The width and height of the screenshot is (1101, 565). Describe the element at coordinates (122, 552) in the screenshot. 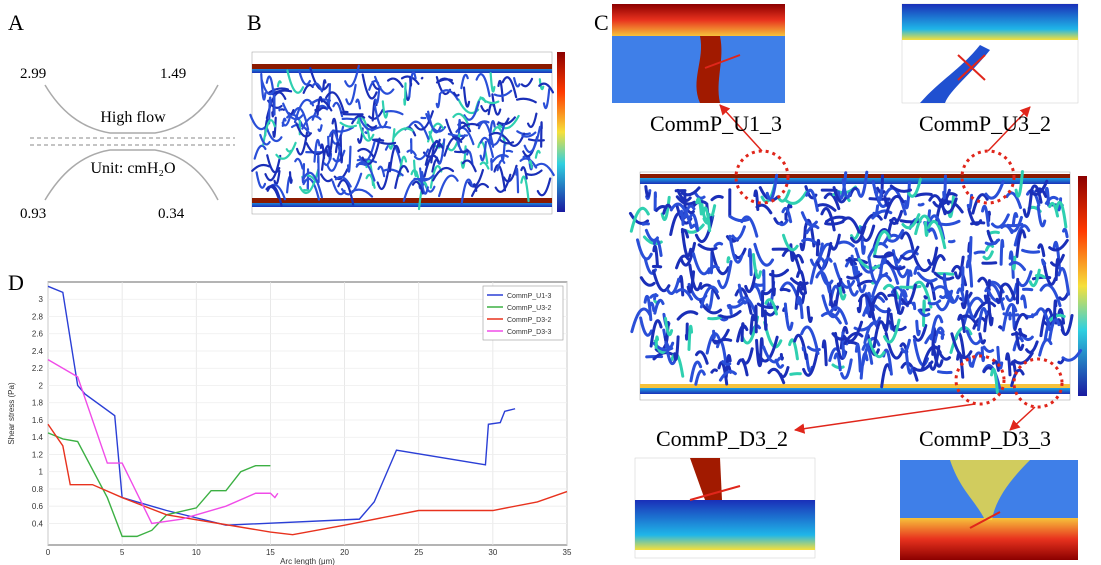

I see `x-tick-label: 5` at that location.